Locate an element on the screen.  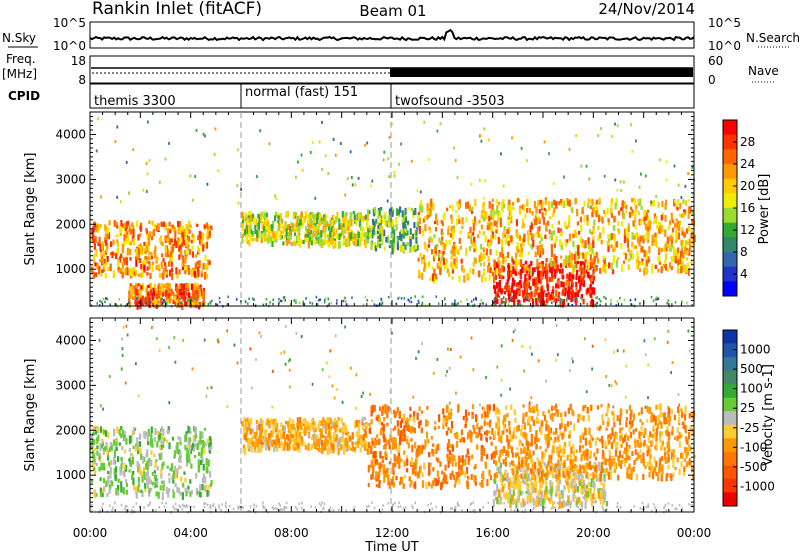
beam-title: Beam 01 is located at coordinates (392, 11).